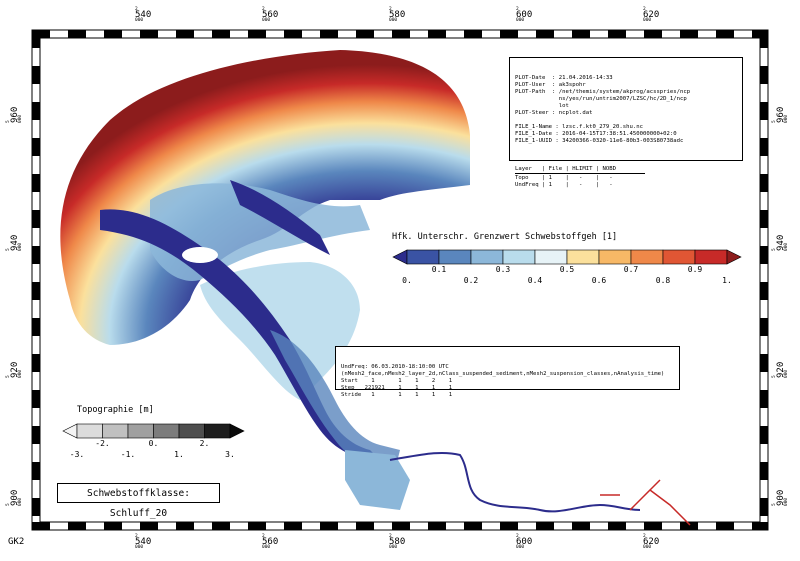  Describe the element at coordinates (727, 280) in the screenshot. I see `color-legend-label: 1.` at that location.